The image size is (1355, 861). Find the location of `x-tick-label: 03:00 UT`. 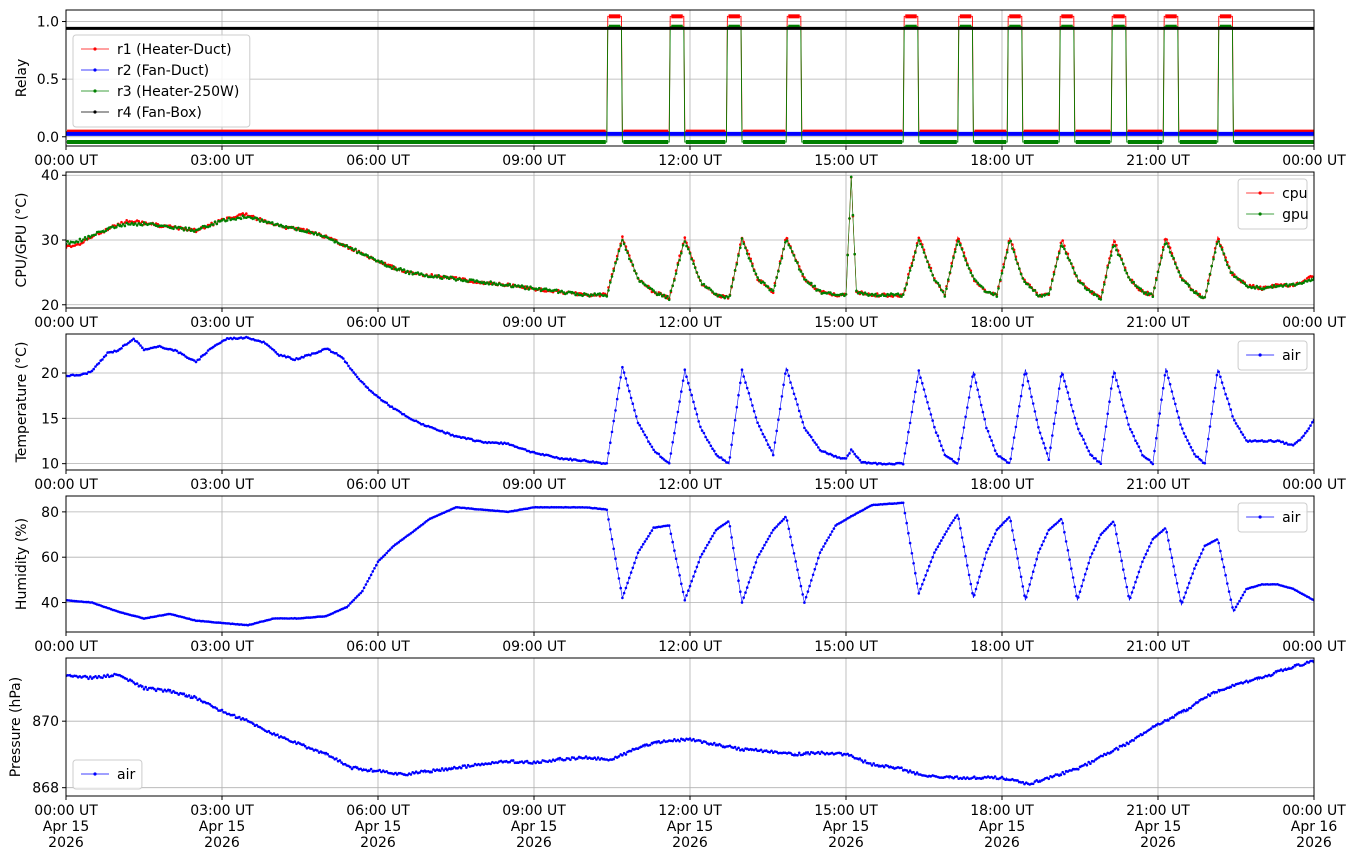

x-tick-label: 03:00 UT is located at coordinates (222, 485).